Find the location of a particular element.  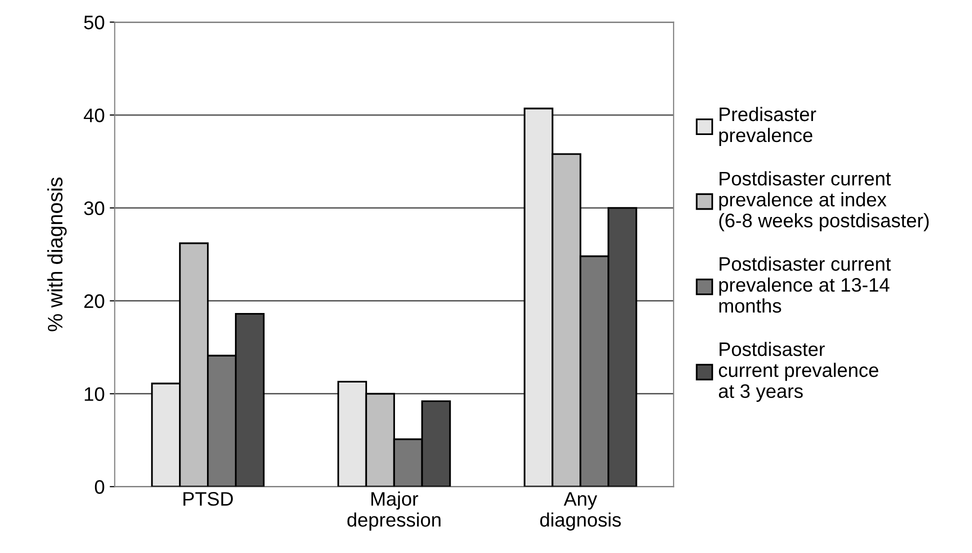

x-tick-label: PTSD is located at coordinates (208, 499).